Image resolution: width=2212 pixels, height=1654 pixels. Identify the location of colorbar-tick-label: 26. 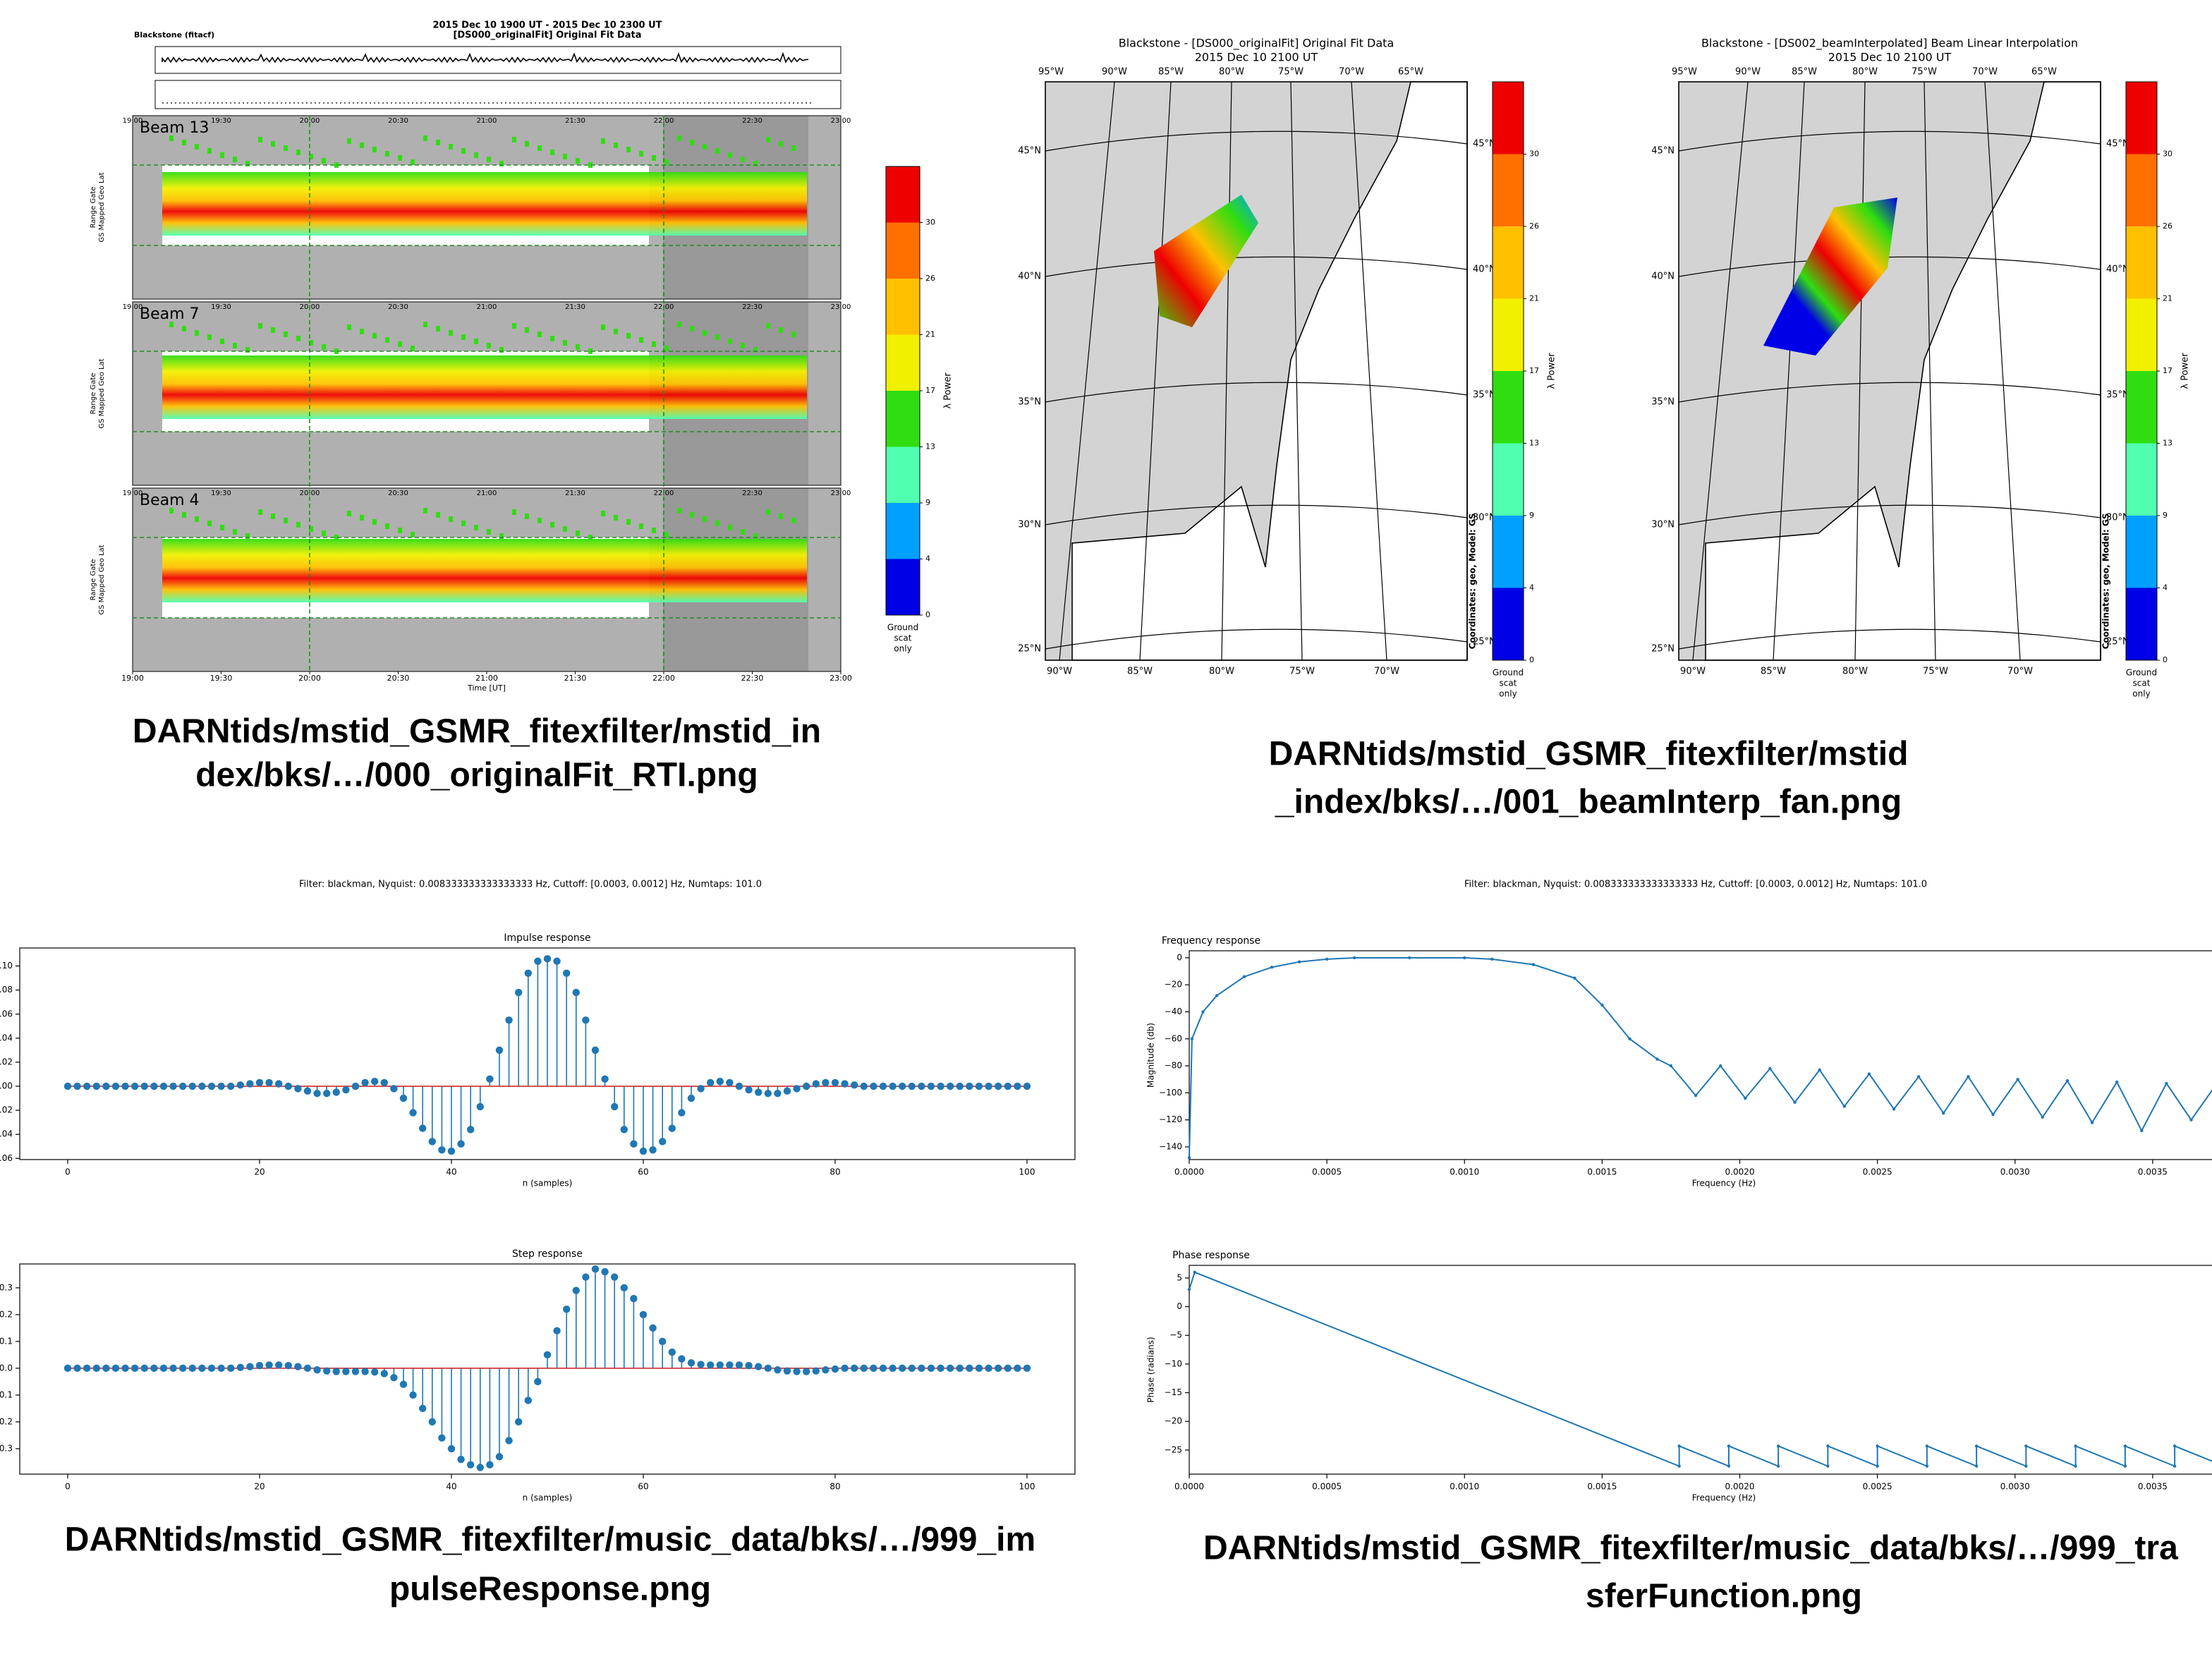
(2168, 226).